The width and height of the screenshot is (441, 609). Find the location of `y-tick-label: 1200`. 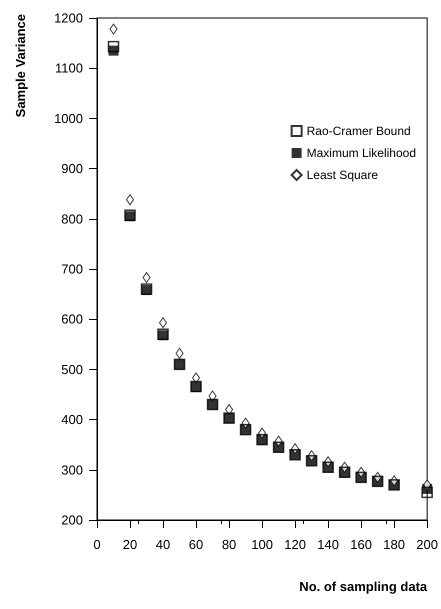

y-tick-label: 1200 is located at coordinates (68, 18).